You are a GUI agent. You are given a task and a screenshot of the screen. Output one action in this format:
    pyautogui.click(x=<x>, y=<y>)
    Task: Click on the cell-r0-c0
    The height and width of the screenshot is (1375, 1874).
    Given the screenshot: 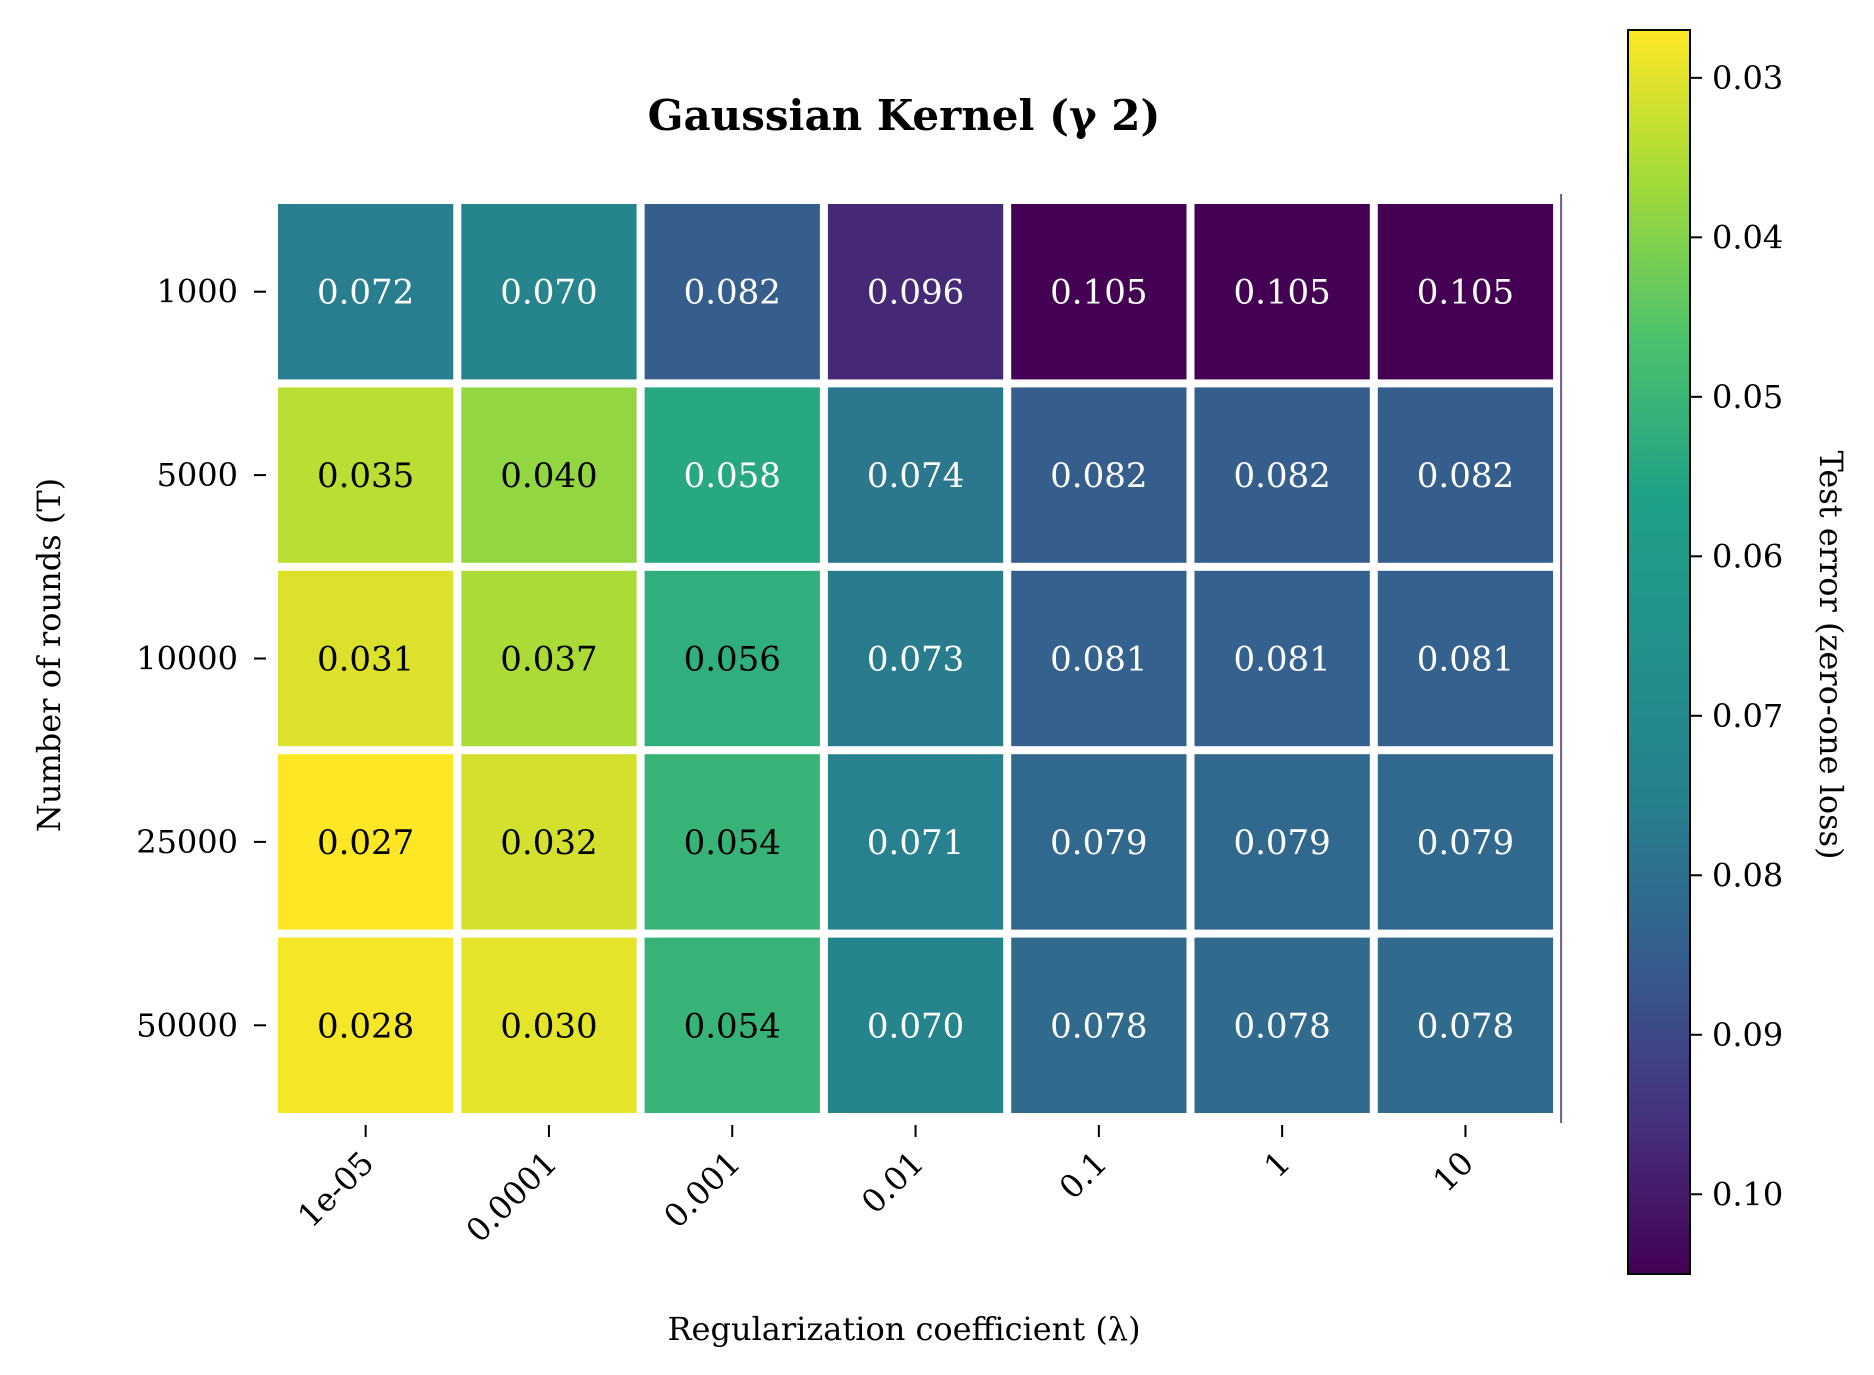 What is the action you would take?
    pyautogui.click(x=366, y=292)
    